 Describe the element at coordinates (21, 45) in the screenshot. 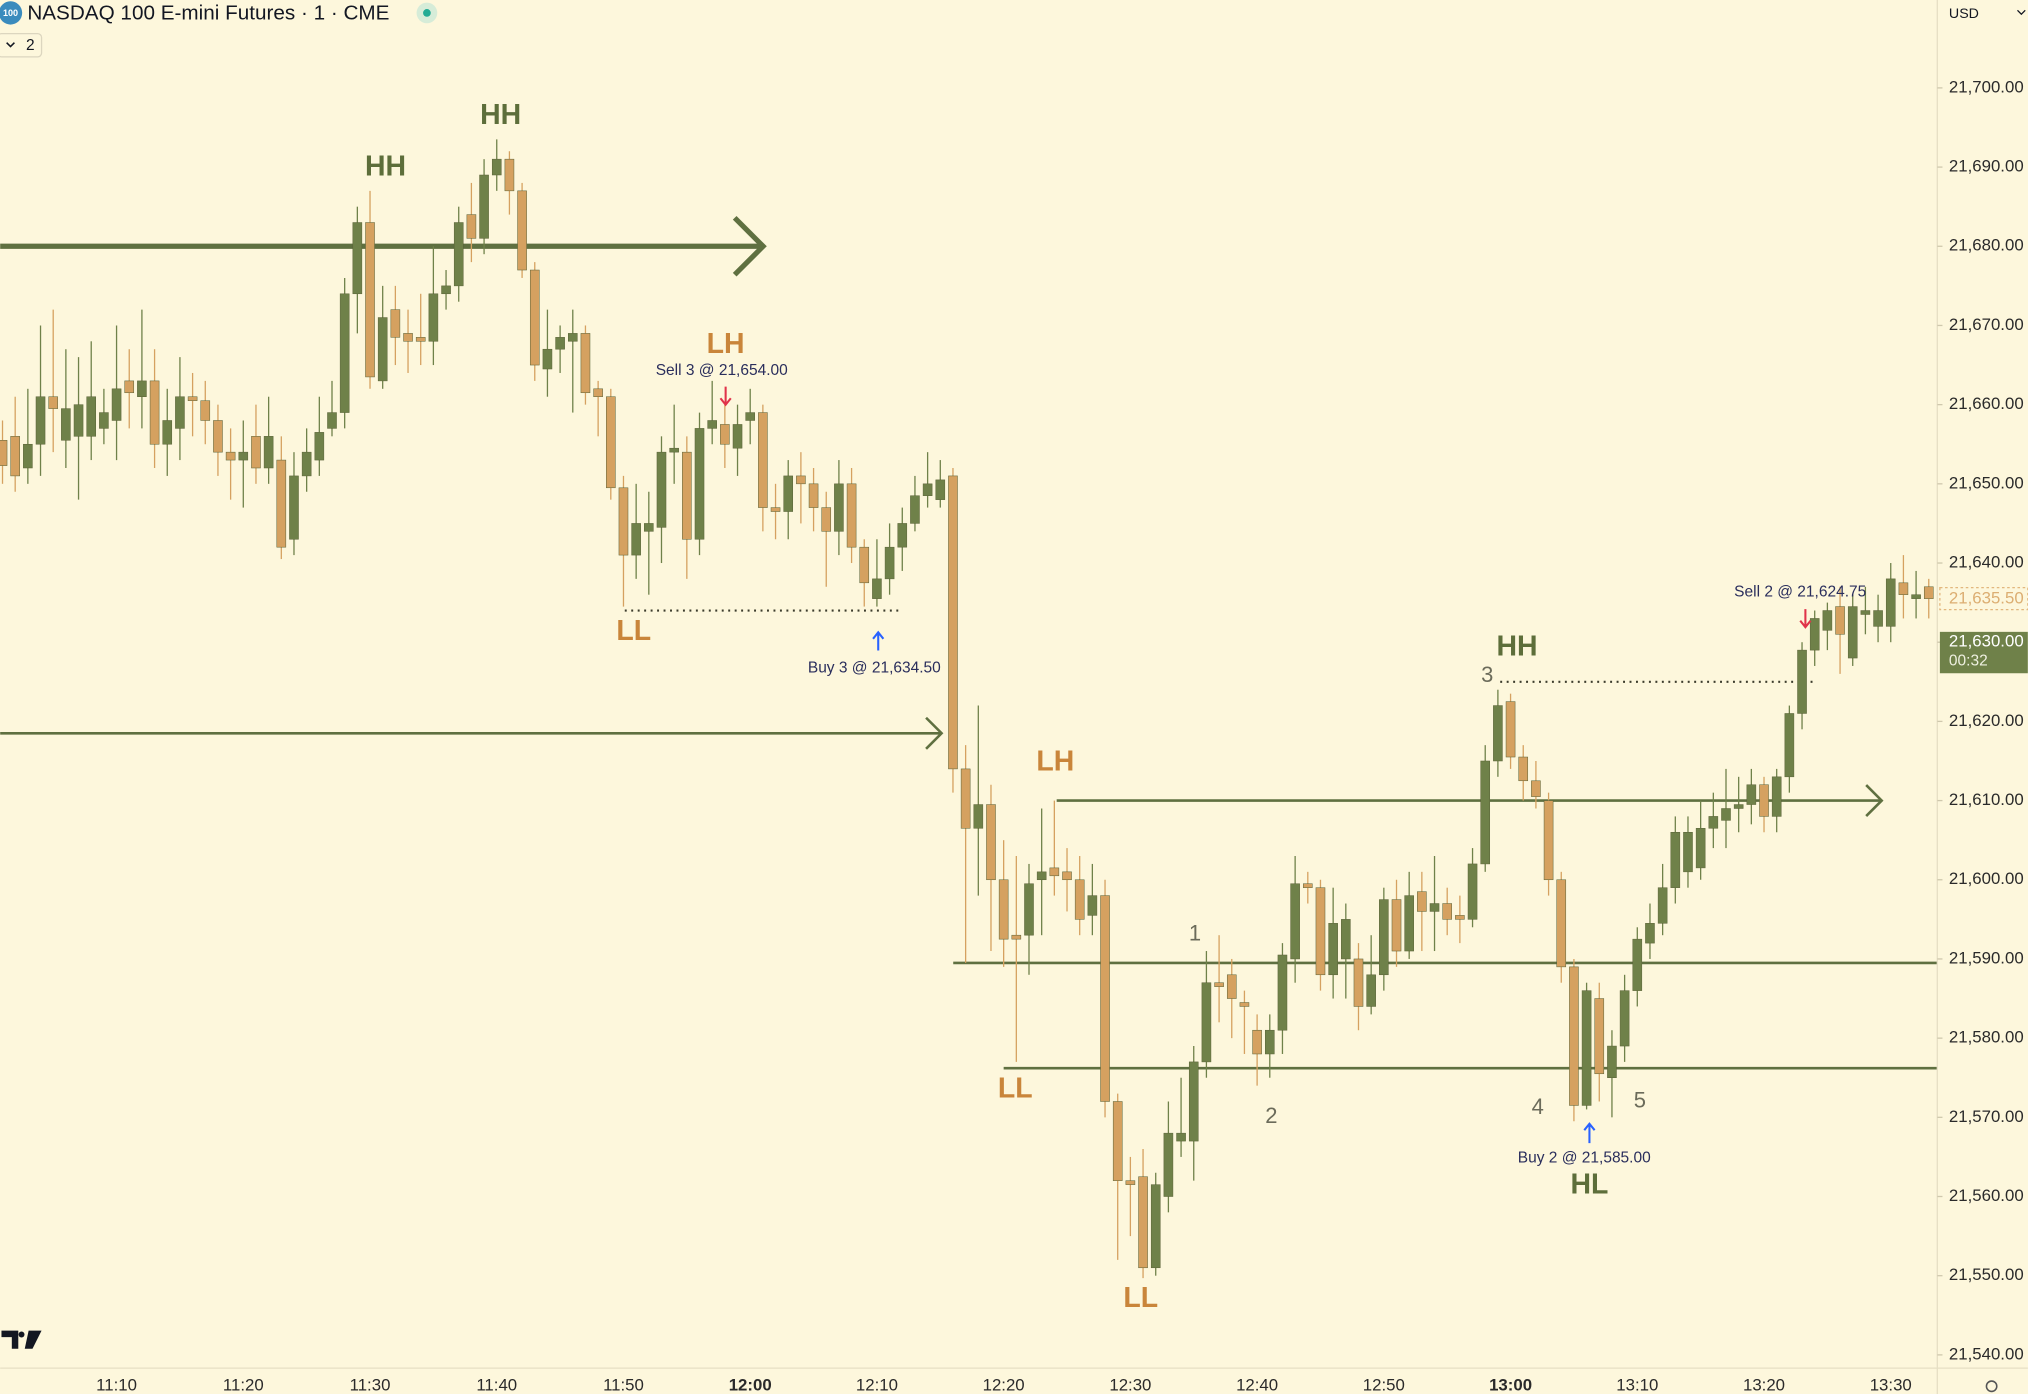

I see `indicator-toggle` at that location.